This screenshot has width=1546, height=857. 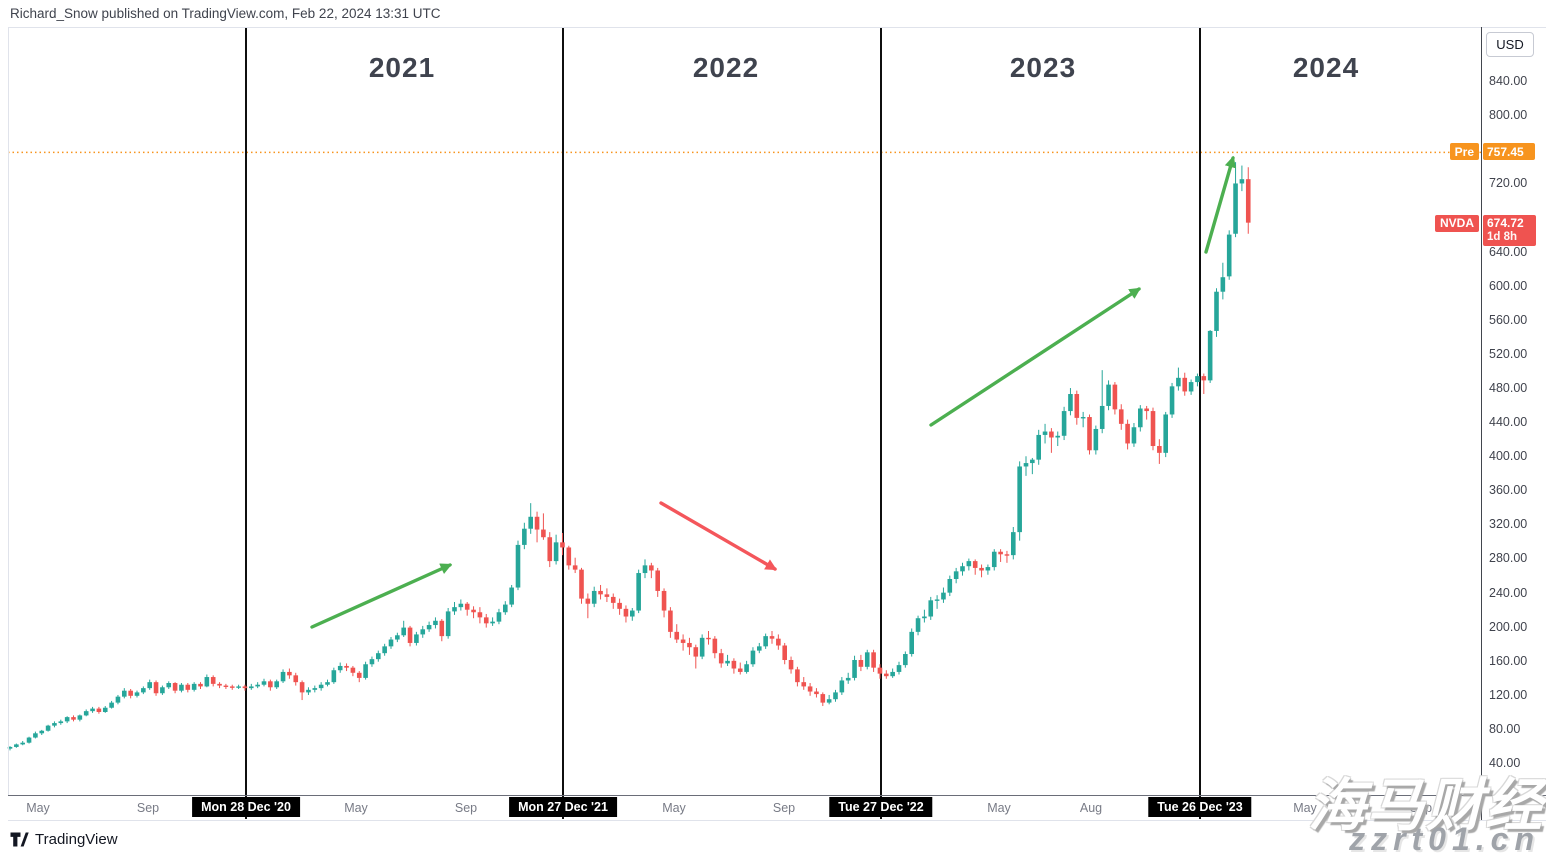 What do you see at coordinates (1510, 44) in the screenshot?
I see `currency-button: USD` at bounding box center [1510, 44].